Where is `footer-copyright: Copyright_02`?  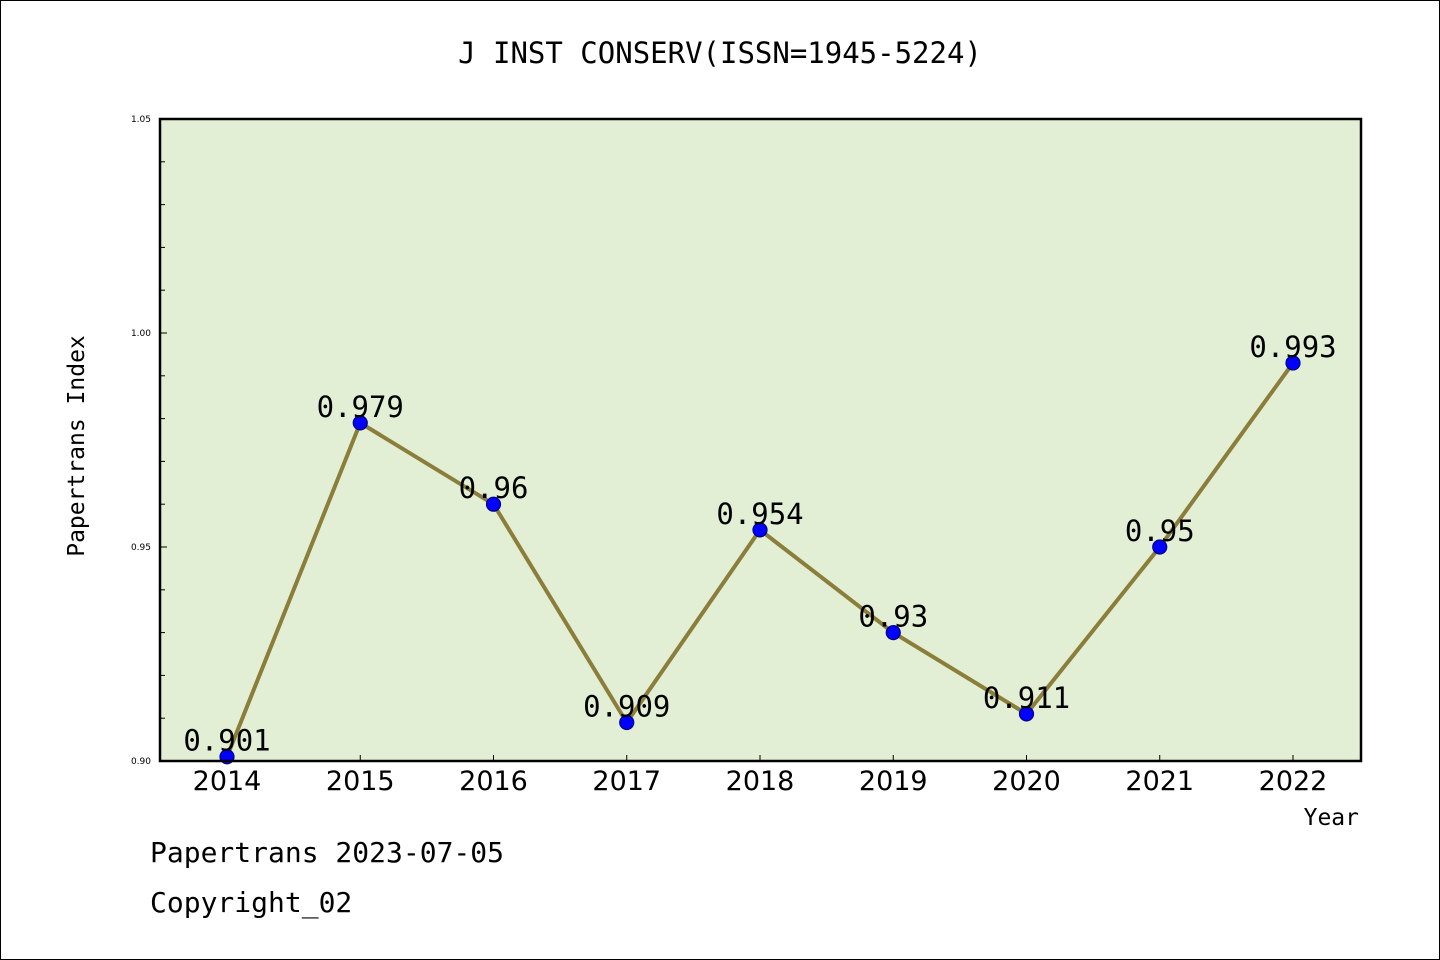
footer-copyright: Copyright_02 is located at coordinates (251, 902).